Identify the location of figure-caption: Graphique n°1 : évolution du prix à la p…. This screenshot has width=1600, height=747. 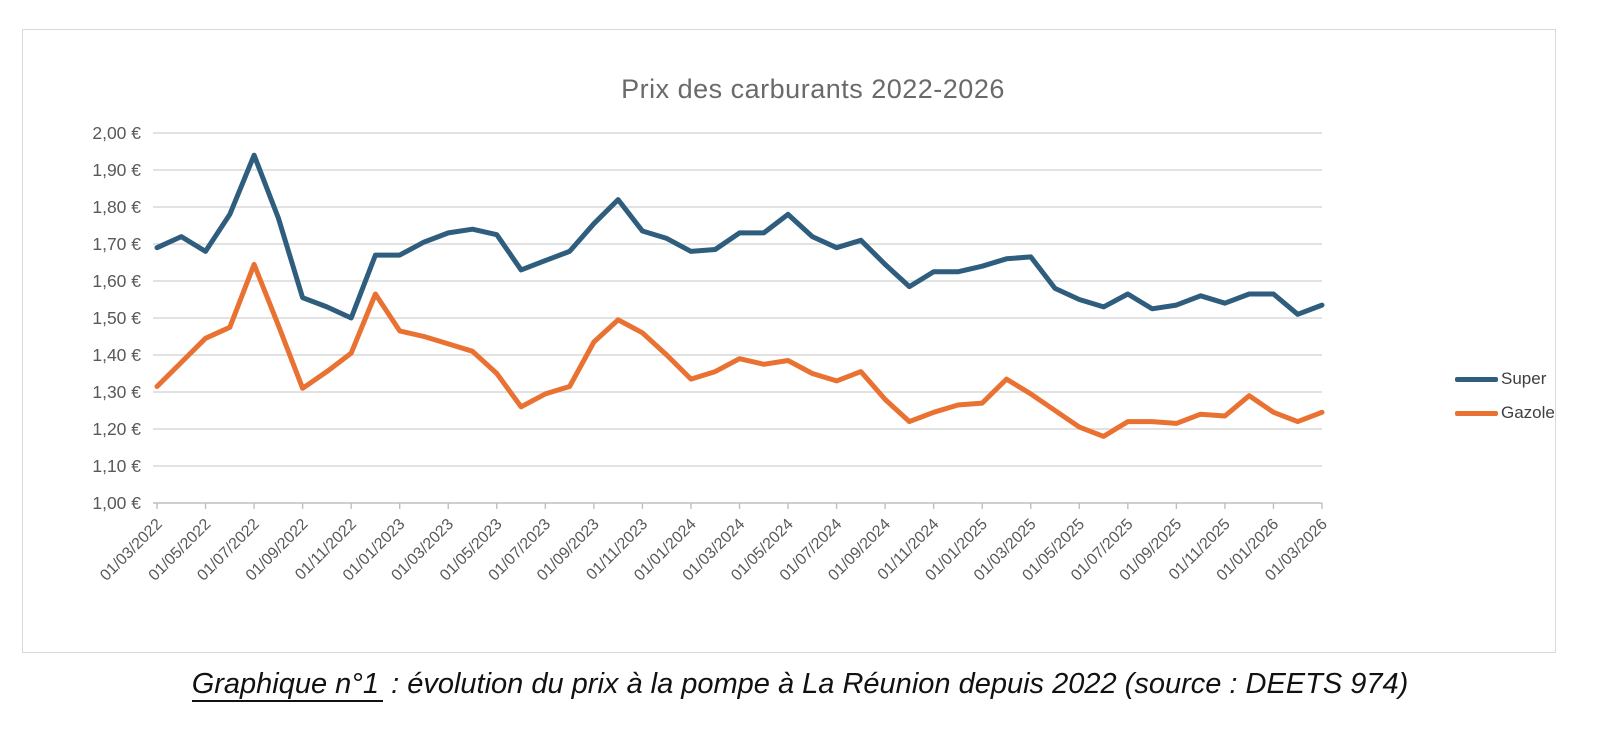
(800, 685).